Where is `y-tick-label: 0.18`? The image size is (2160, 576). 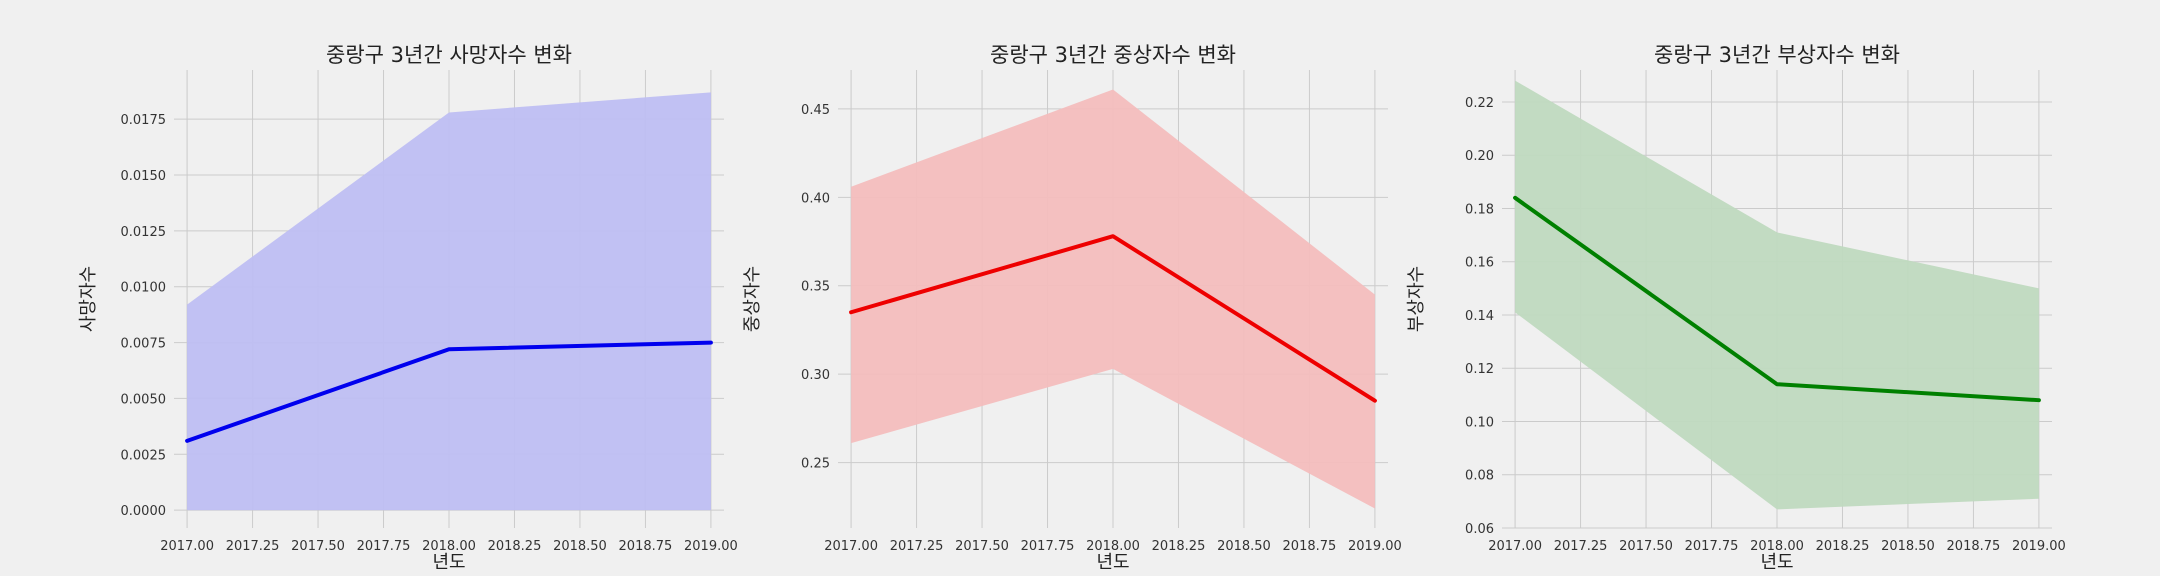
y-tick-label: 0.18 is located at coordinates (1479, 209).